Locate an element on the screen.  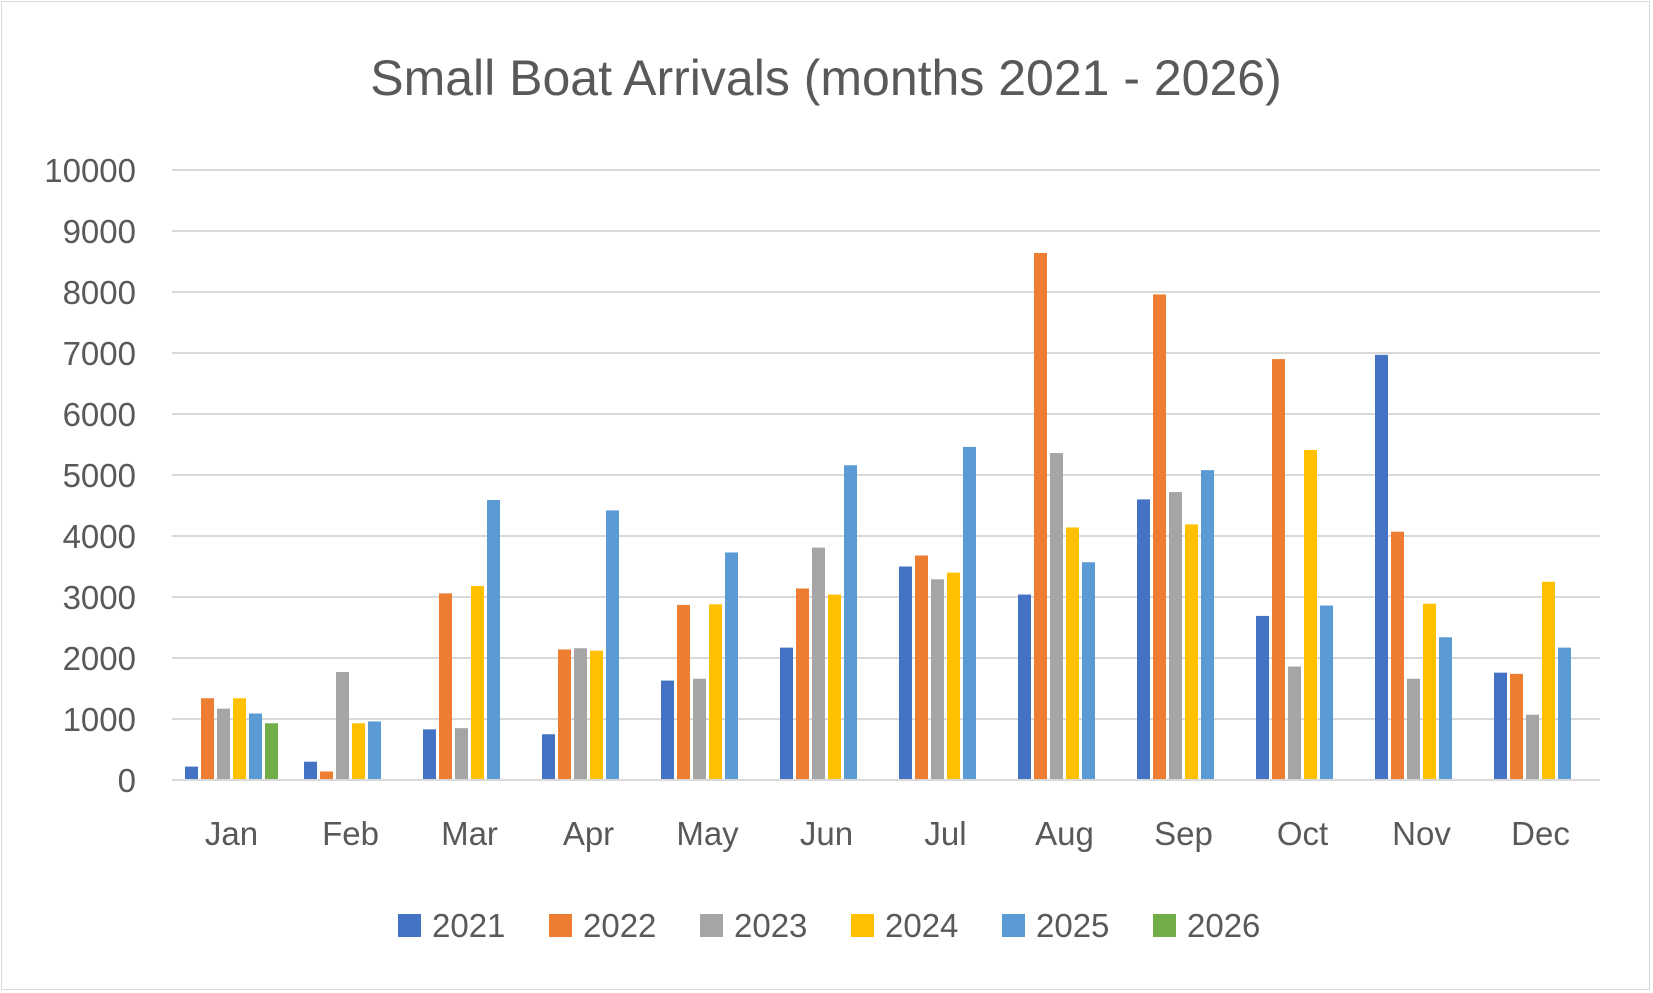
bar-2021-nov is located at coordinates (1381, 567).